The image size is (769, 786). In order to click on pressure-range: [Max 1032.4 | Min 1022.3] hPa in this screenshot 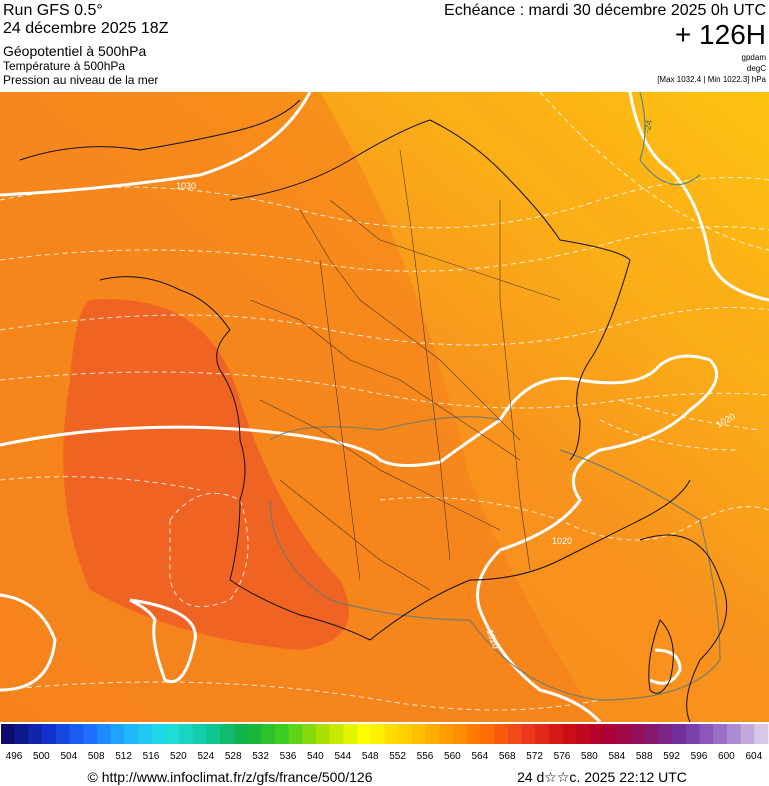, I will do `click(711, 79)`.